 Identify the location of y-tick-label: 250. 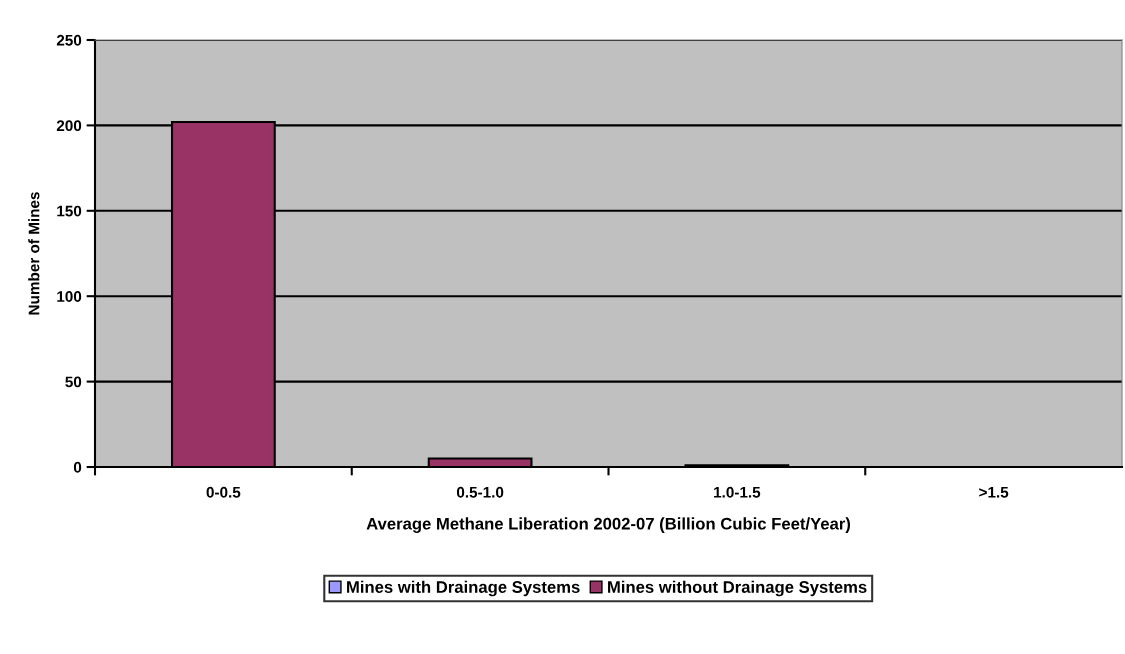
(69, 40).